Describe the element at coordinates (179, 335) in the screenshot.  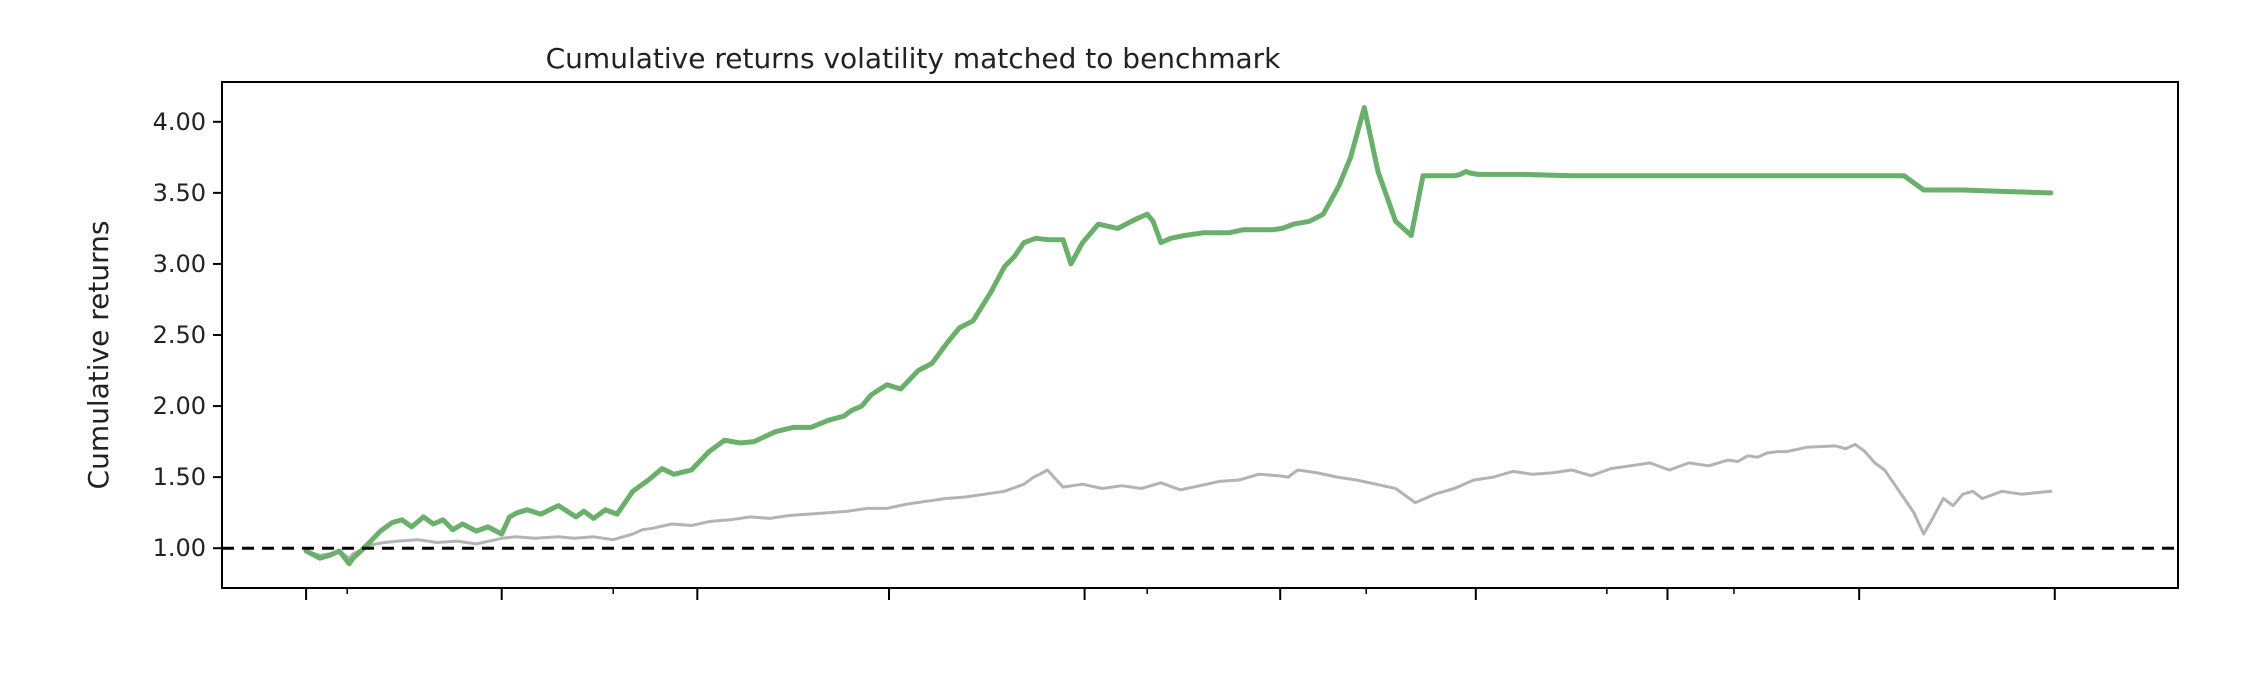
I see `y-tick-label: 2.50` at that location.